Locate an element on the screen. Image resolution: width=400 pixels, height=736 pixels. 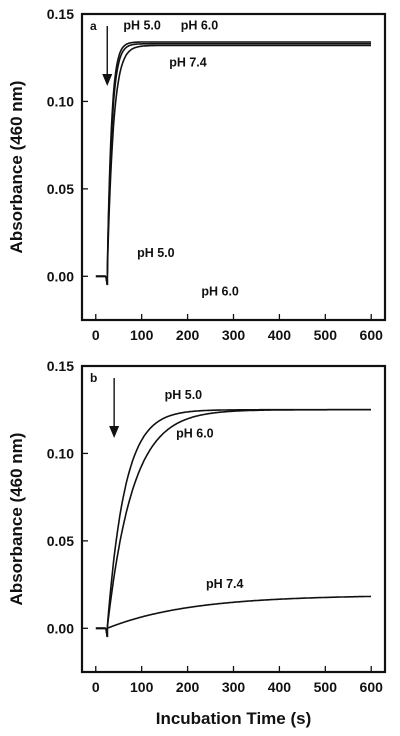
series-line is located at coordinates (238, 616).